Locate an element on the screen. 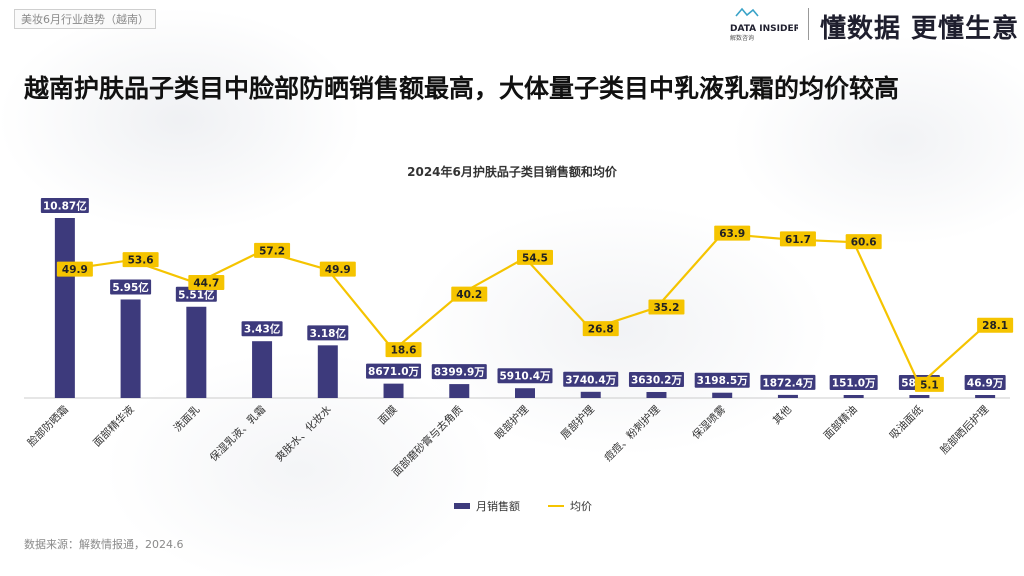 This screenshot has height=576, width=1024. svg-text: 3630.2万 is located at coordinates (657, 380).